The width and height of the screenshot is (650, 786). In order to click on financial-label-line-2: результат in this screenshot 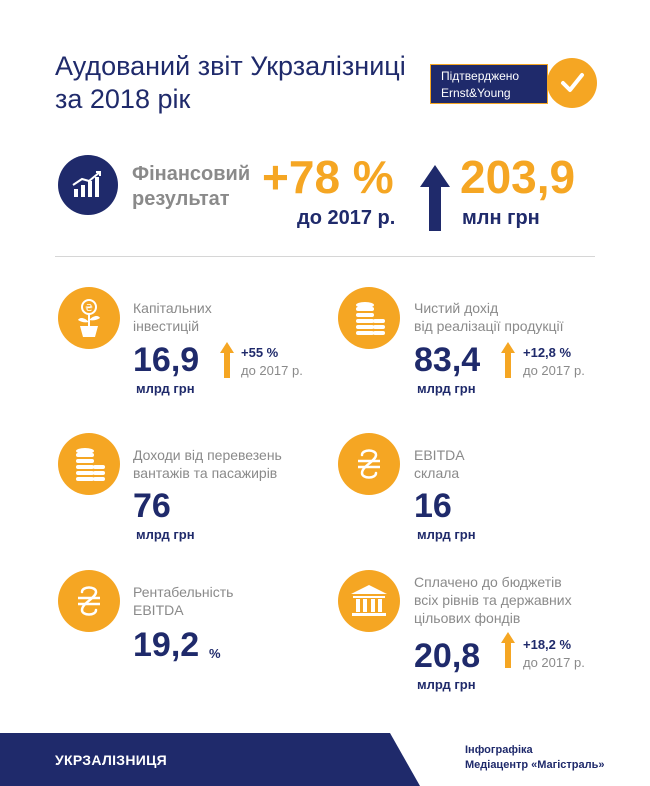, I will do `click(181, 199)`.